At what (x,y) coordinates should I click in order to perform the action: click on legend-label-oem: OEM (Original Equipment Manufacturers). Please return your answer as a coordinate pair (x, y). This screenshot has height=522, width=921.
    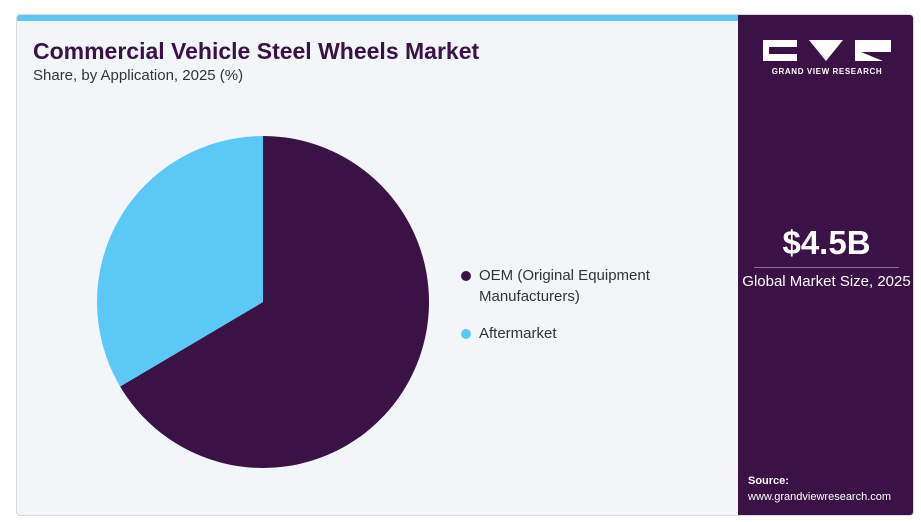
    Looking at the image, I should click on (564, 286).